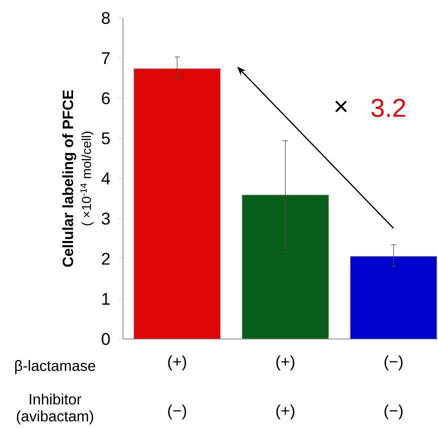 The width and height of the screenshot is (438, 428). What do you see at coordinates (87, 179) in the screenshot?
I see `text: ( ×10$^{-14}$ mol/cell)` at bounding box center [87, 179].